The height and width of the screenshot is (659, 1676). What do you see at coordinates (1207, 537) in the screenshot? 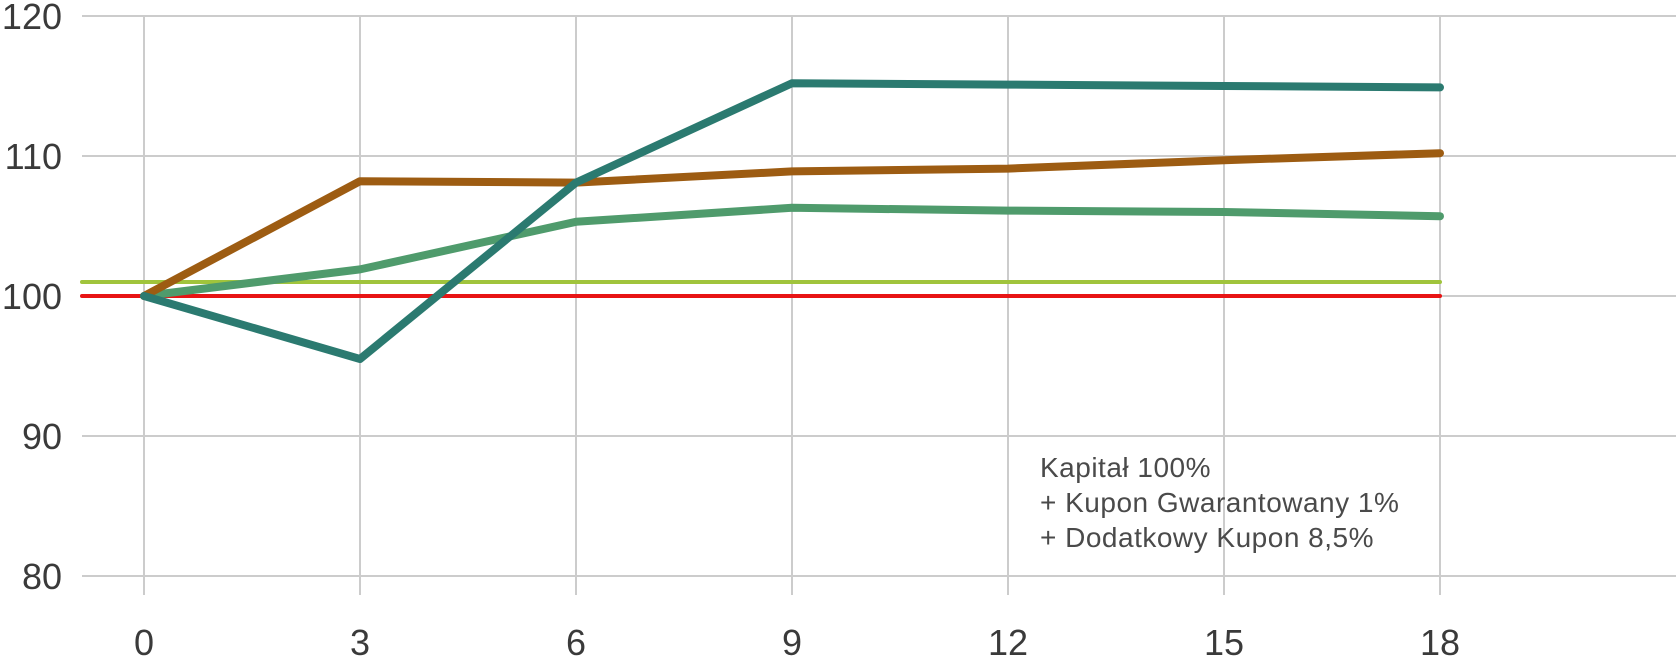
I see `annotation-line-additional-coupon: + Dodatkowy Kupon 8,5%` at bounding box center [1207, 537].